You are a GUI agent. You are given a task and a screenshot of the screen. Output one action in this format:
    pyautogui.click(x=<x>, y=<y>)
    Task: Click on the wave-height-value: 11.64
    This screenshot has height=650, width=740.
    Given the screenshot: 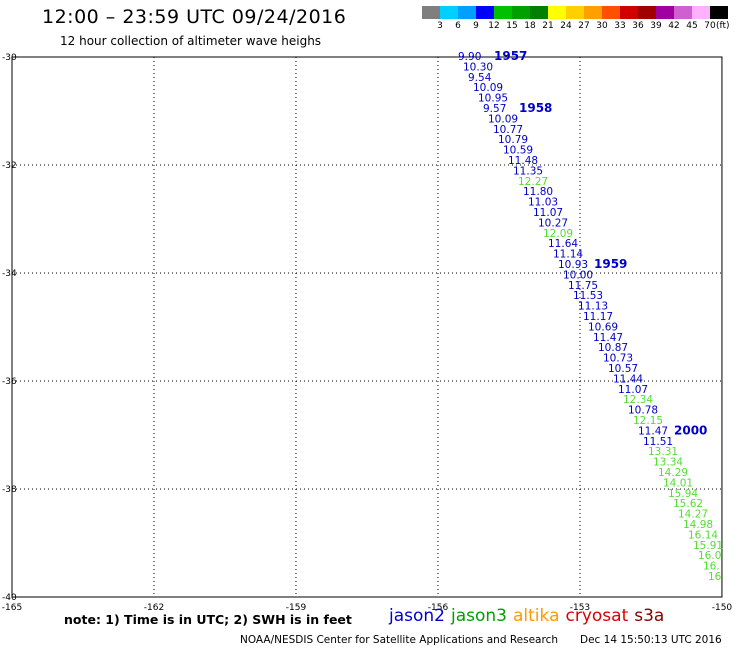 What is the action you would take?
    pyautogui.click(x=563, y=244)
    